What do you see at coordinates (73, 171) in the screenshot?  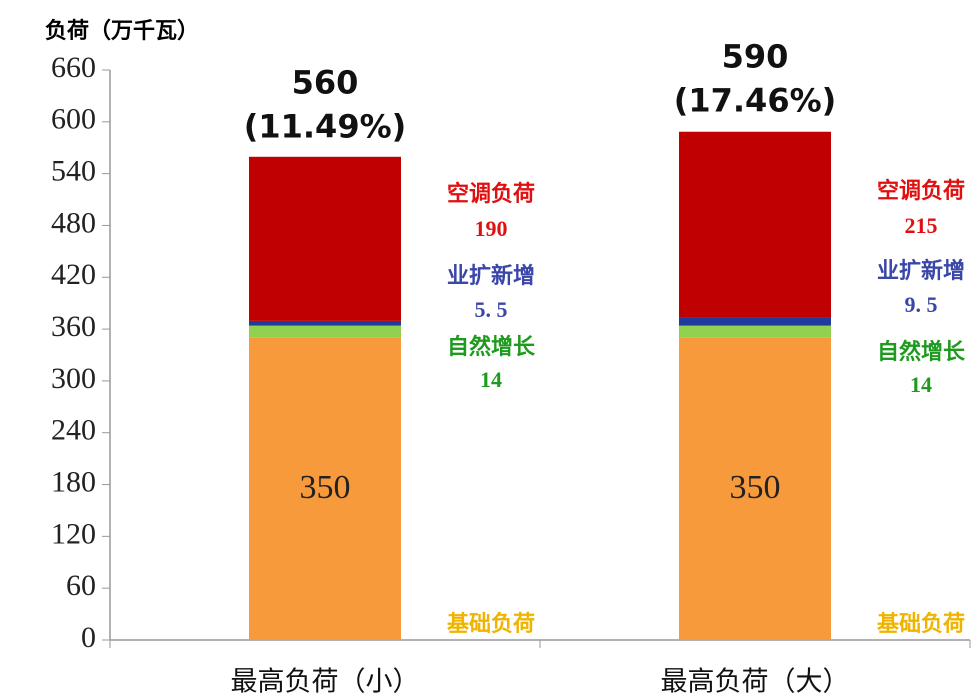 I see `y-tick-label: 540` at bounding box center [73, 171].